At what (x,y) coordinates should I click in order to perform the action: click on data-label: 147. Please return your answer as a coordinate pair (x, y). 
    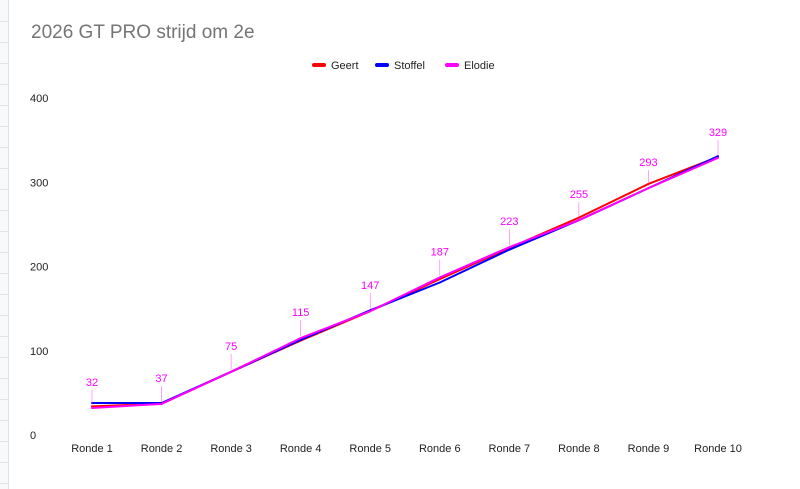
    Looking at the image, I should click on (370, 286).